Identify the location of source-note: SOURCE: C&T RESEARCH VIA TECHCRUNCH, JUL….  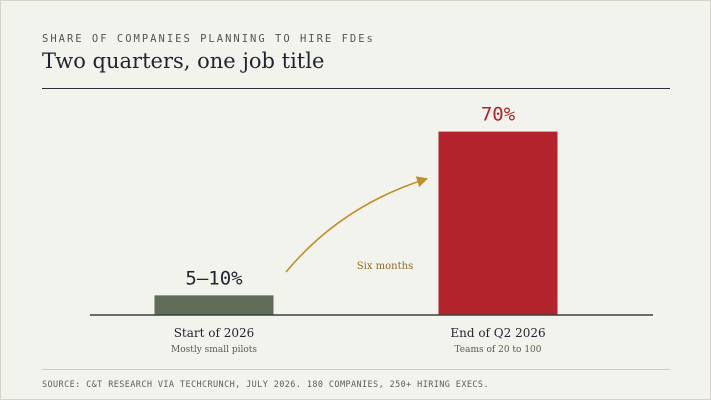
(265, 385).